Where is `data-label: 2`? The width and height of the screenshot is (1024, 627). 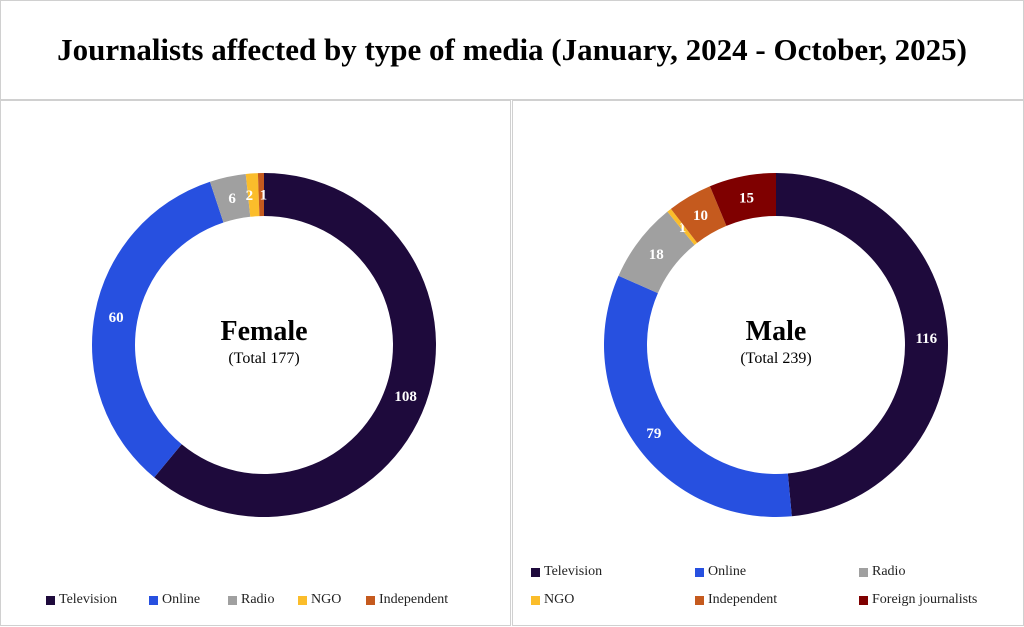
data-label: 2 is located at coordinates (250, 196).